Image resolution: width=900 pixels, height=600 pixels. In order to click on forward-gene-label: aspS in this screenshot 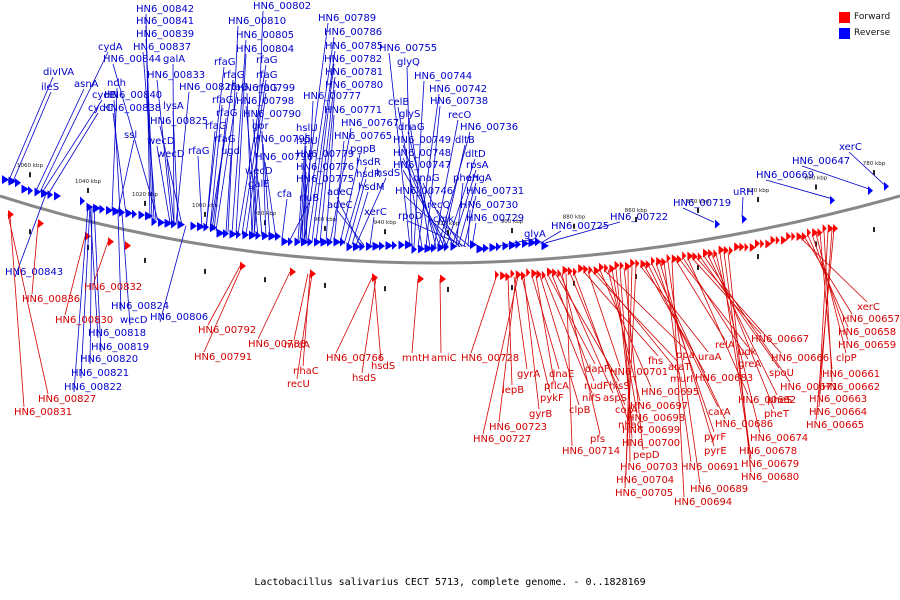, I will do `click(615, 398)`.